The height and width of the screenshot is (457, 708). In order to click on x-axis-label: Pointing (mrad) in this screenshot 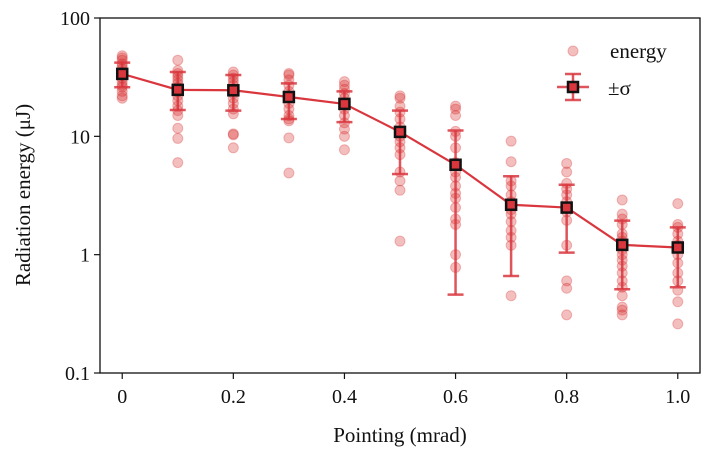, I will do `click(400, 435)`.